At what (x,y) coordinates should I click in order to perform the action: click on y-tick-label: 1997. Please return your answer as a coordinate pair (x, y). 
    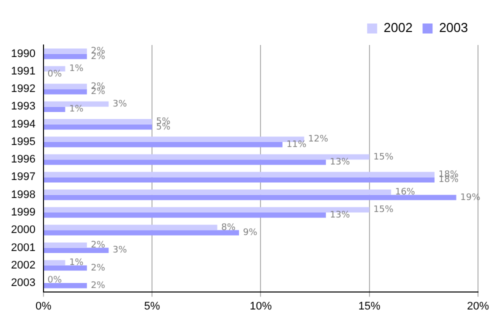
    Looking at the image, I should click on (23, 177).